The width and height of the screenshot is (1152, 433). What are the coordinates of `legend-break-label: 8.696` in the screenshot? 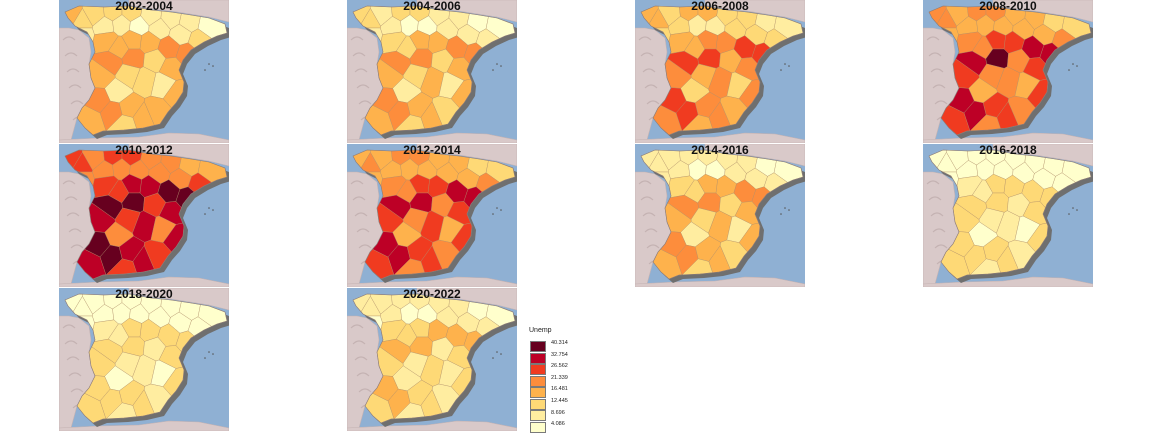 It's located at (558, 412).